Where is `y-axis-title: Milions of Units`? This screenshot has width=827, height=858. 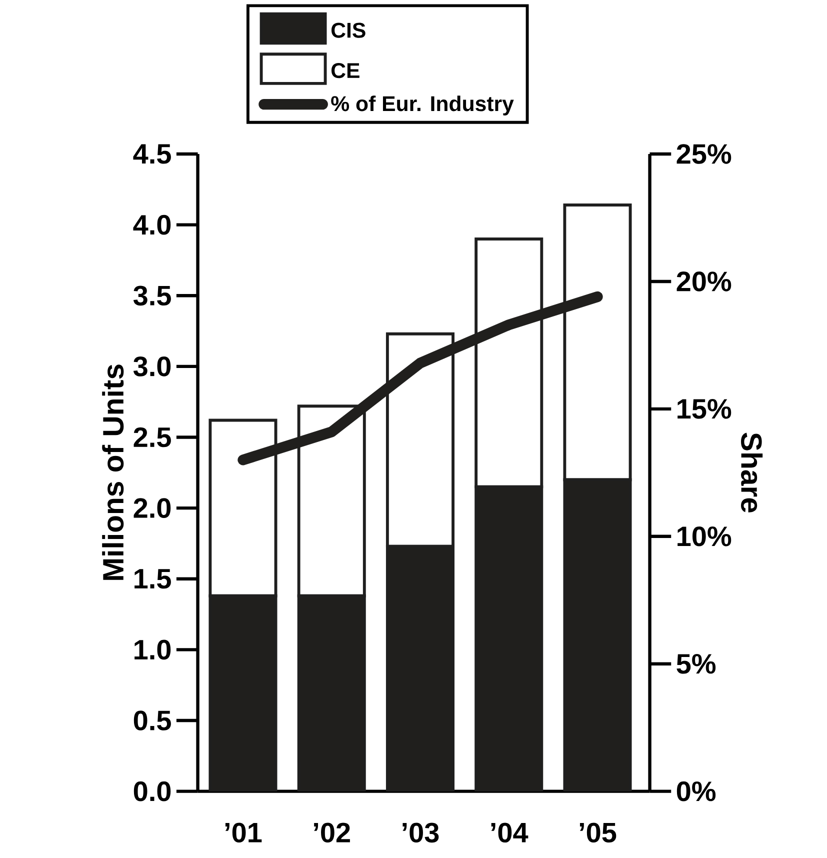
y-axis-title: Milions of Units is located at coordinates (113, 472).